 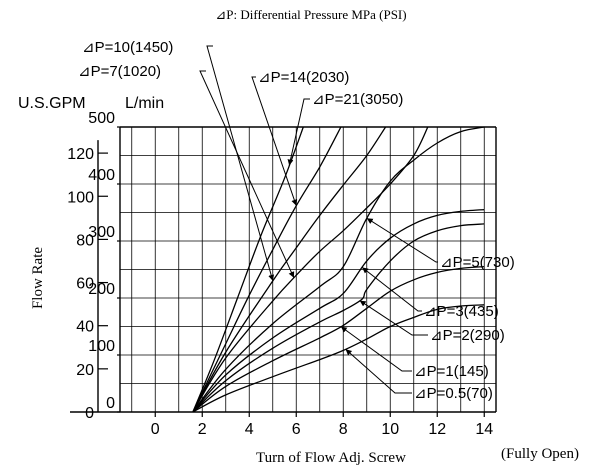 I want to click on x-tick-label: 12, so click(x=437, y=429).